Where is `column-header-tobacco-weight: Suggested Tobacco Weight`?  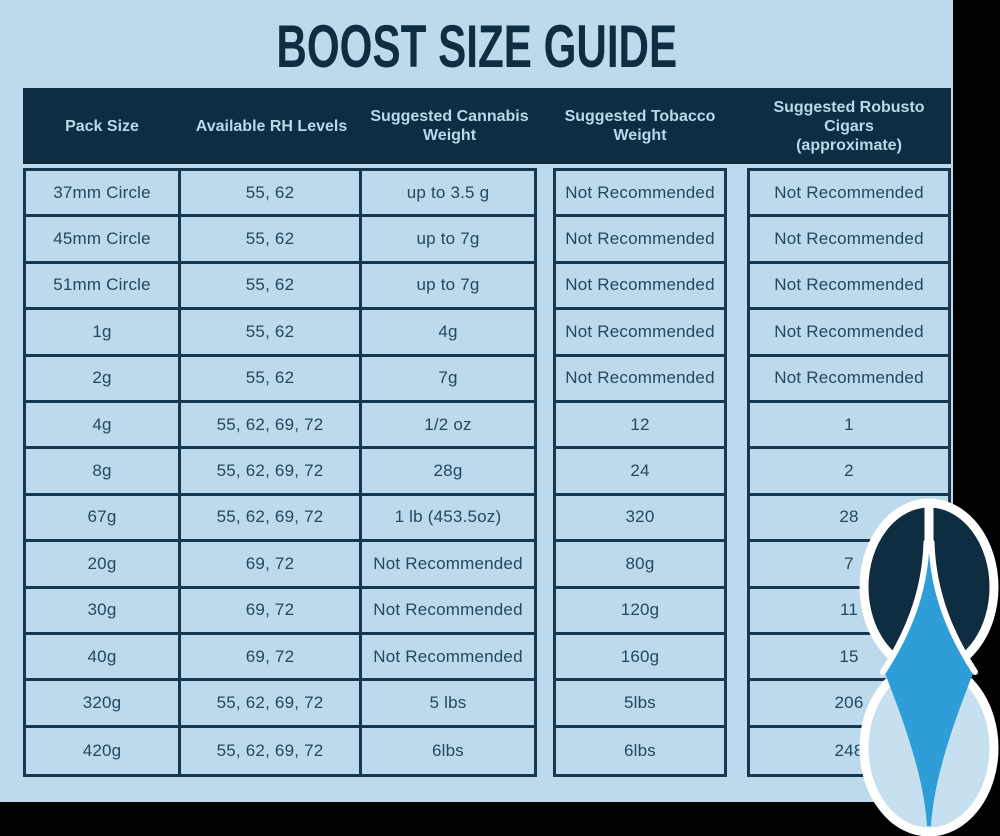
column-header-tobacco-weight: Suggested Tobacco Weight is located at coordinates (640, 126).